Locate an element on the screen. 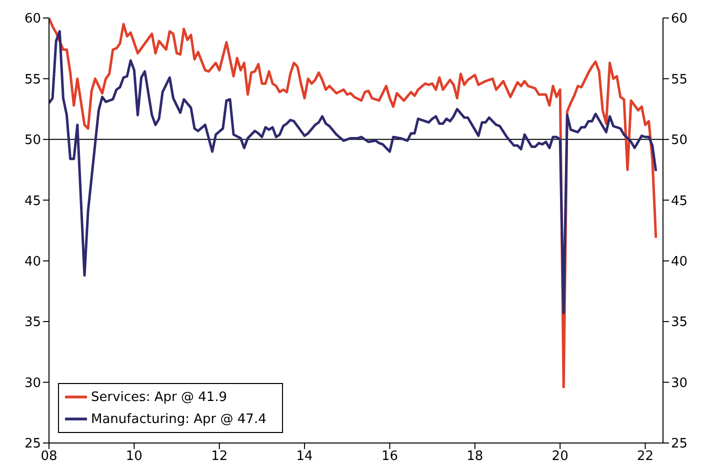  legend-label: Services: Apr @ 41.9 is located at coordinates (159, 398).